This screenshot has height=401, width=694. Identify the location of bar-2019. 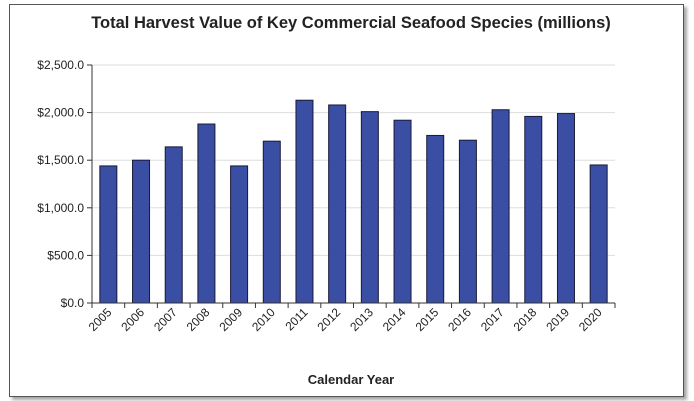
(565, 208).